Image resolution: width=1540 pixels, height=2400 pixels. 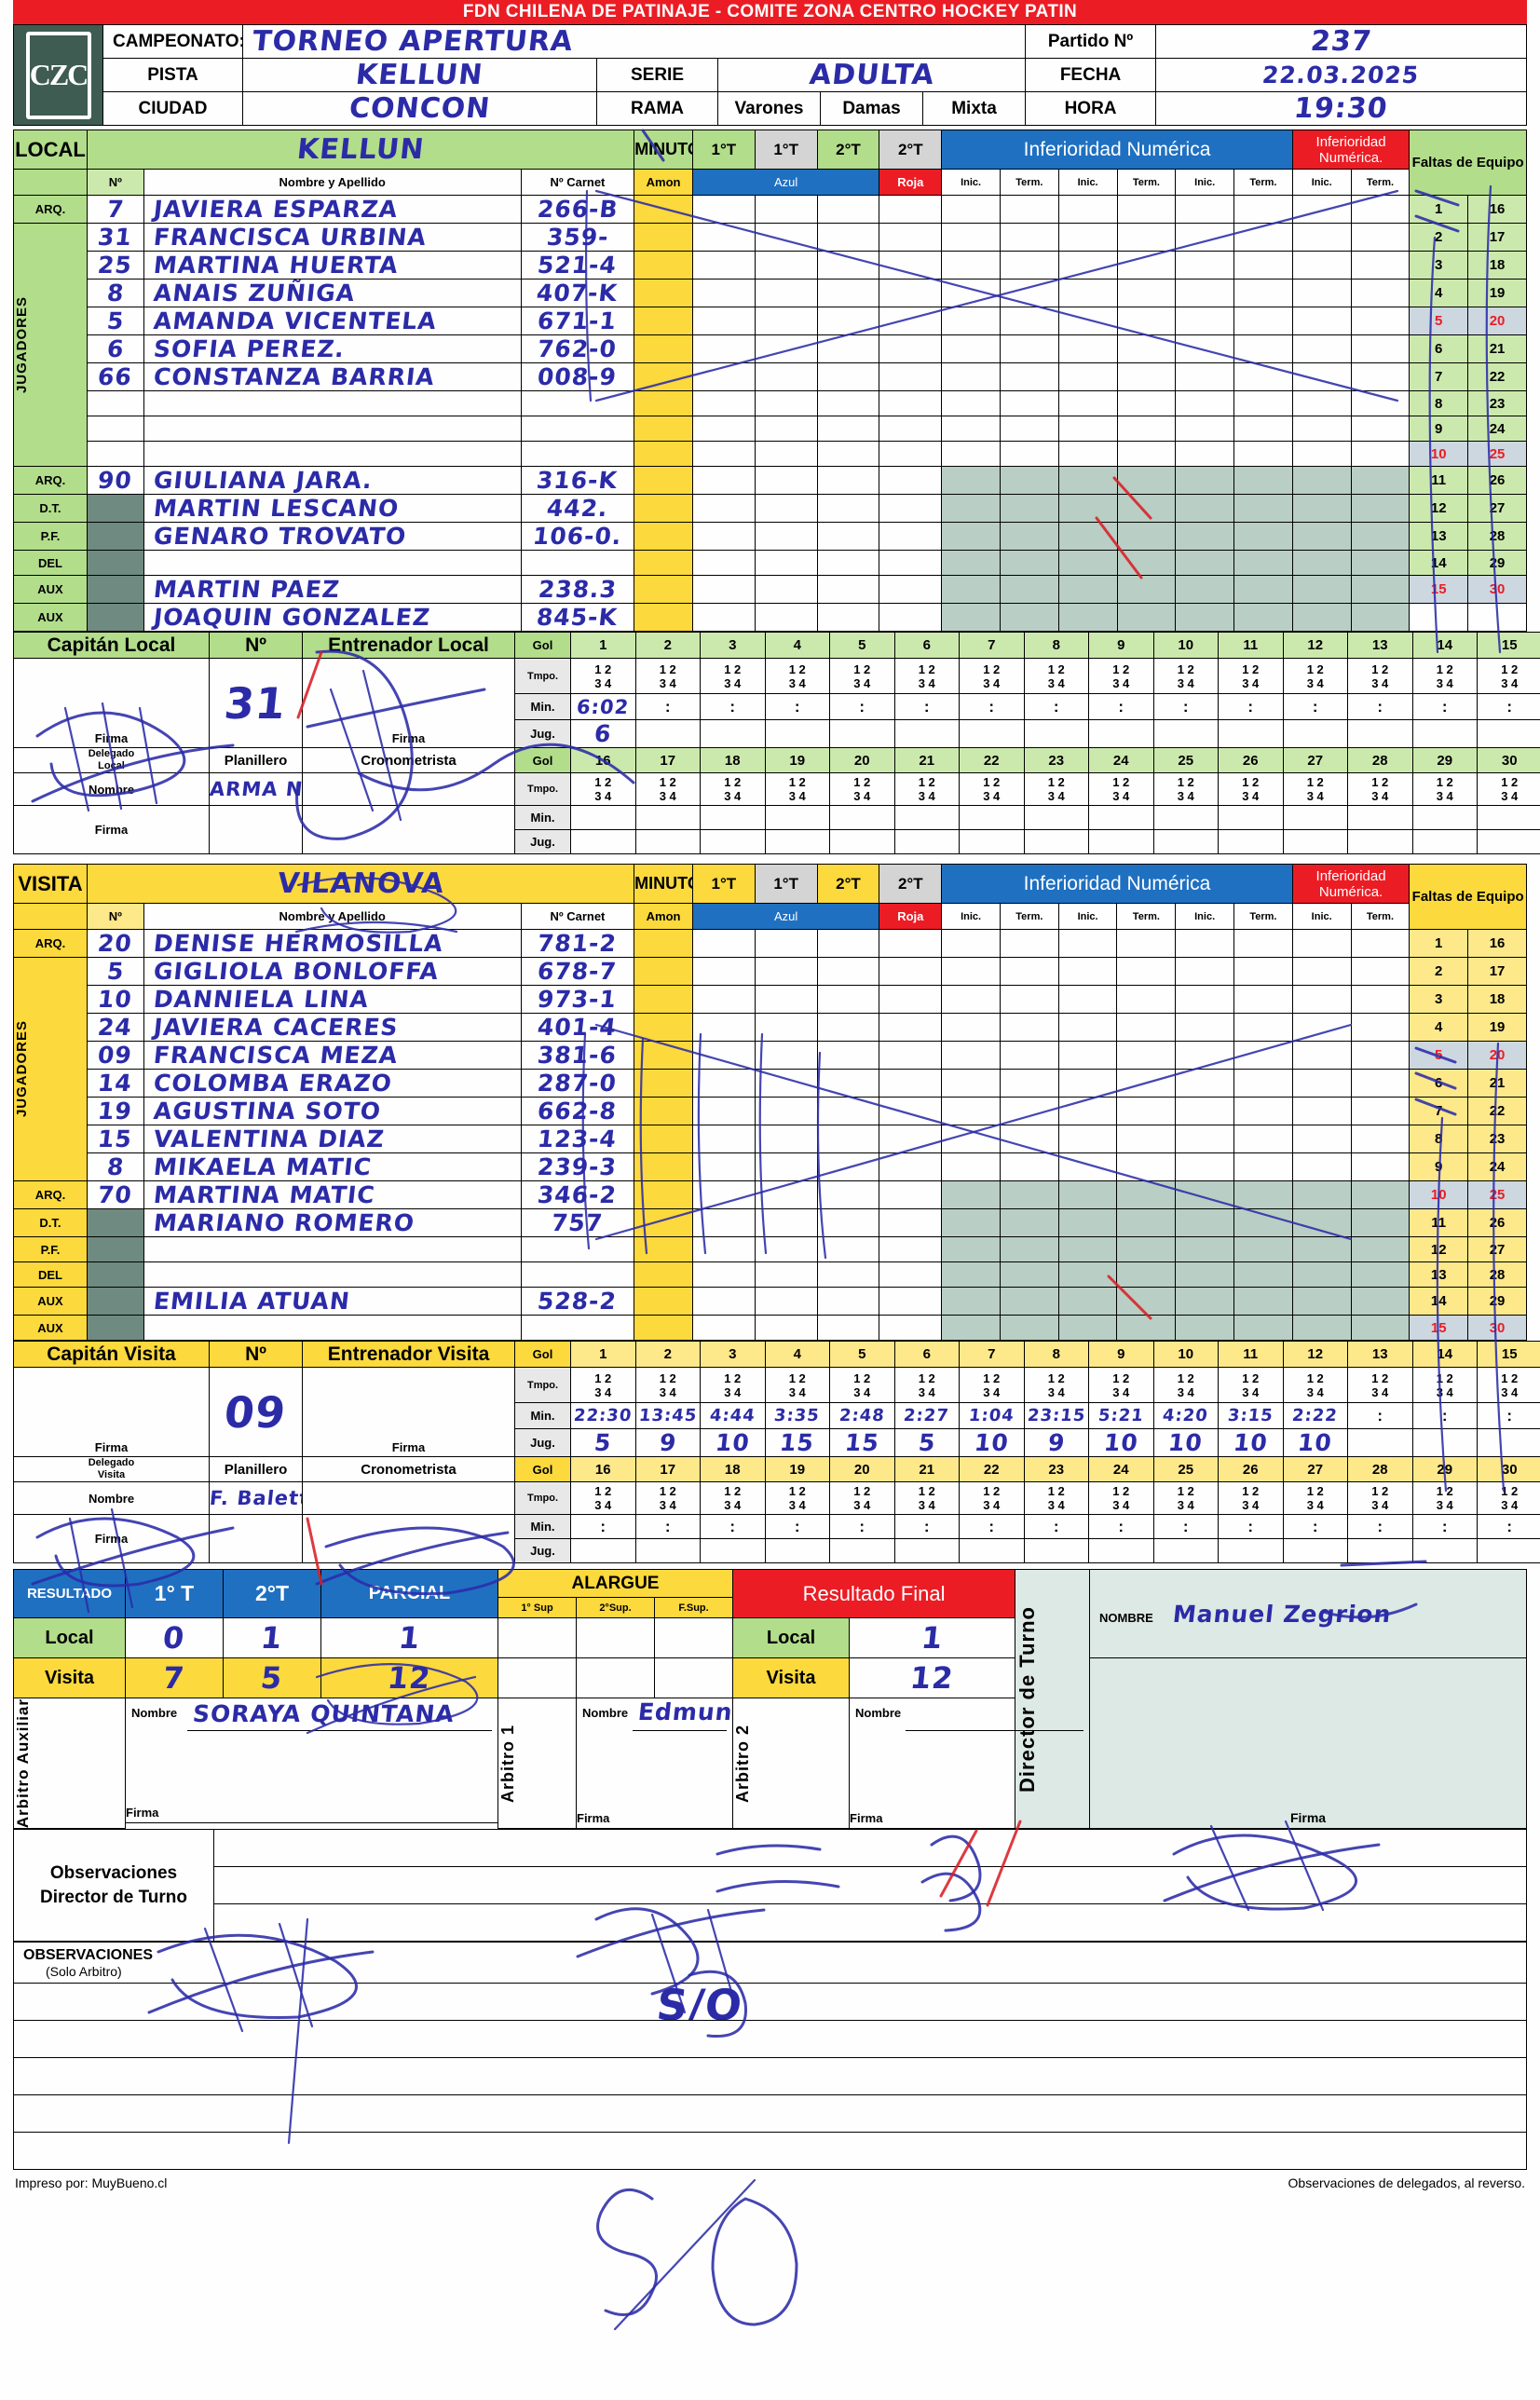 I want to click on visita-s1-amon, so click(x=663, y=1222).